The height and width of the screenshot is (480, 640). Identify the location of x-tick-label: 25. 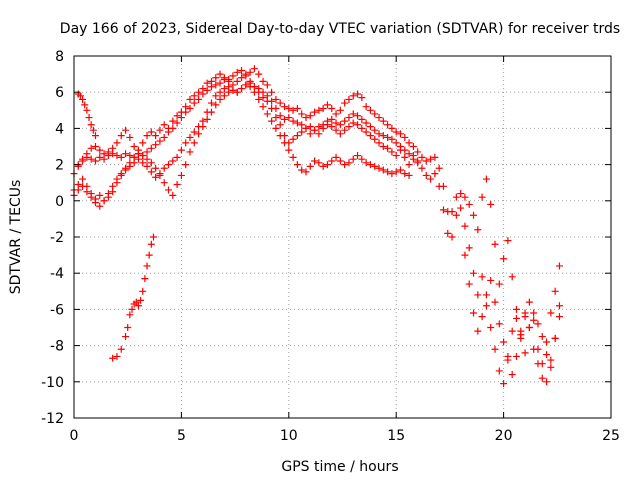
(611, 436).